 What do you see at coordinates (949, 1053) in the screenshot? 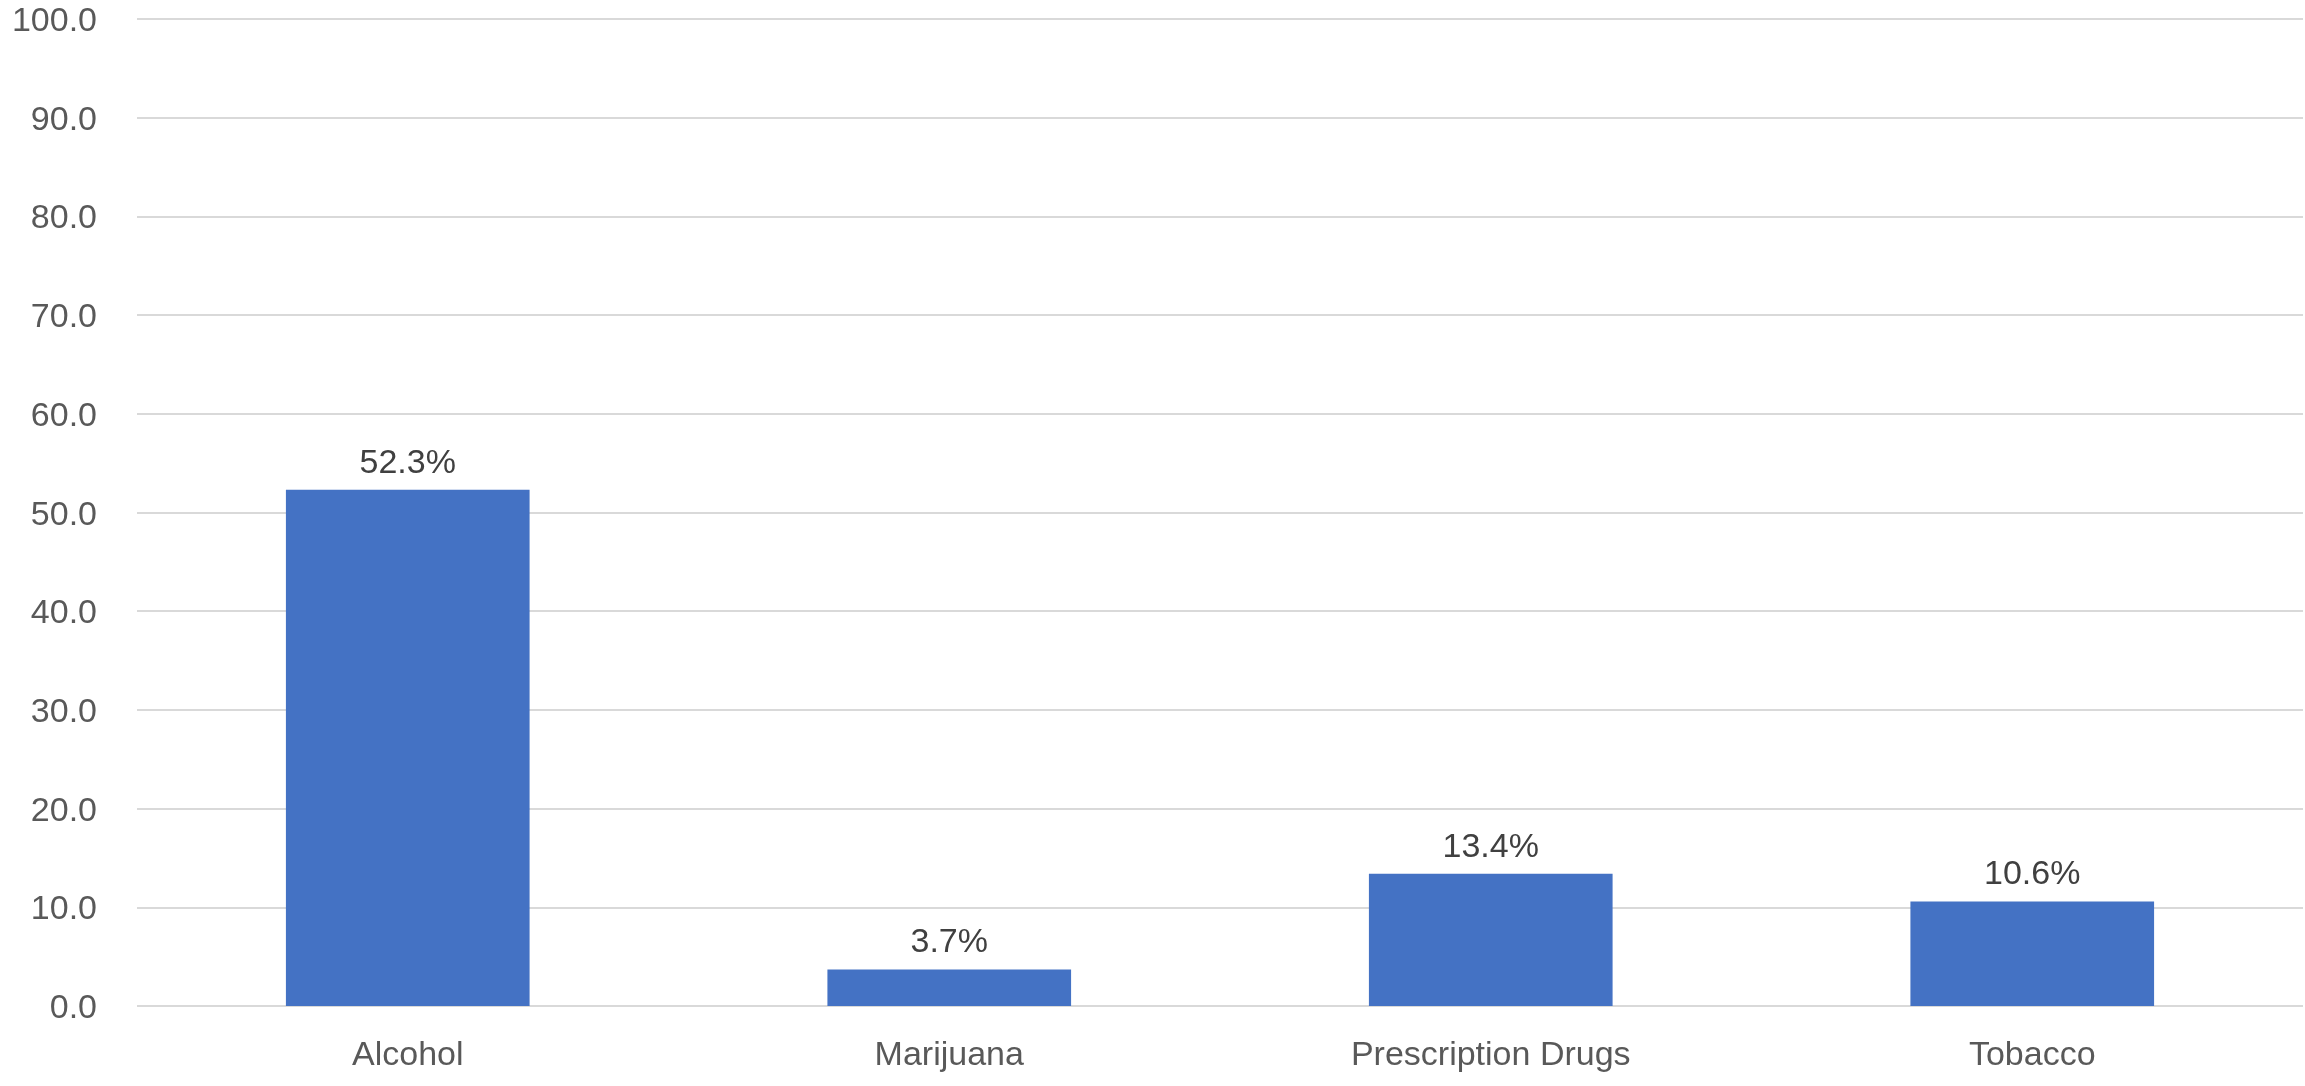
I see `x-tick-label: Marijuana` at bounding box center [949, 1053].